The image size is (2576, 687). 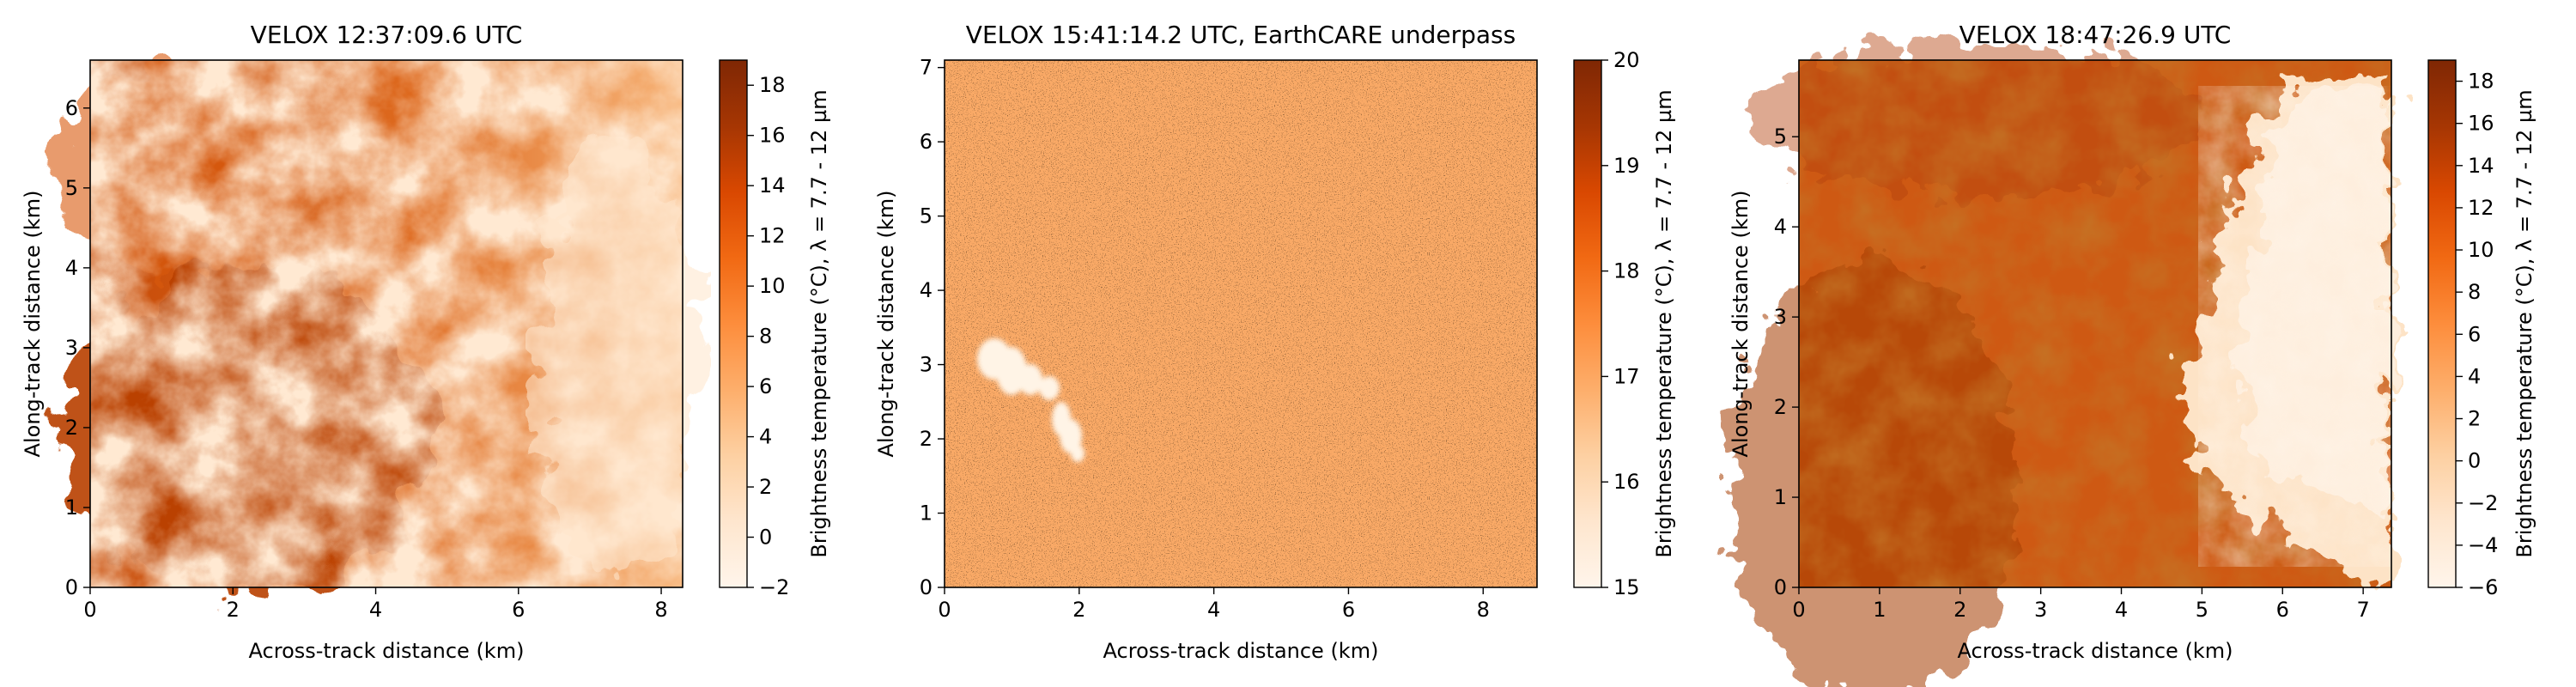 What do you see at coordinates (1484, 610) in the screenshot?
I see `x-tick-label: 8` at bounding box center [1484, 610].